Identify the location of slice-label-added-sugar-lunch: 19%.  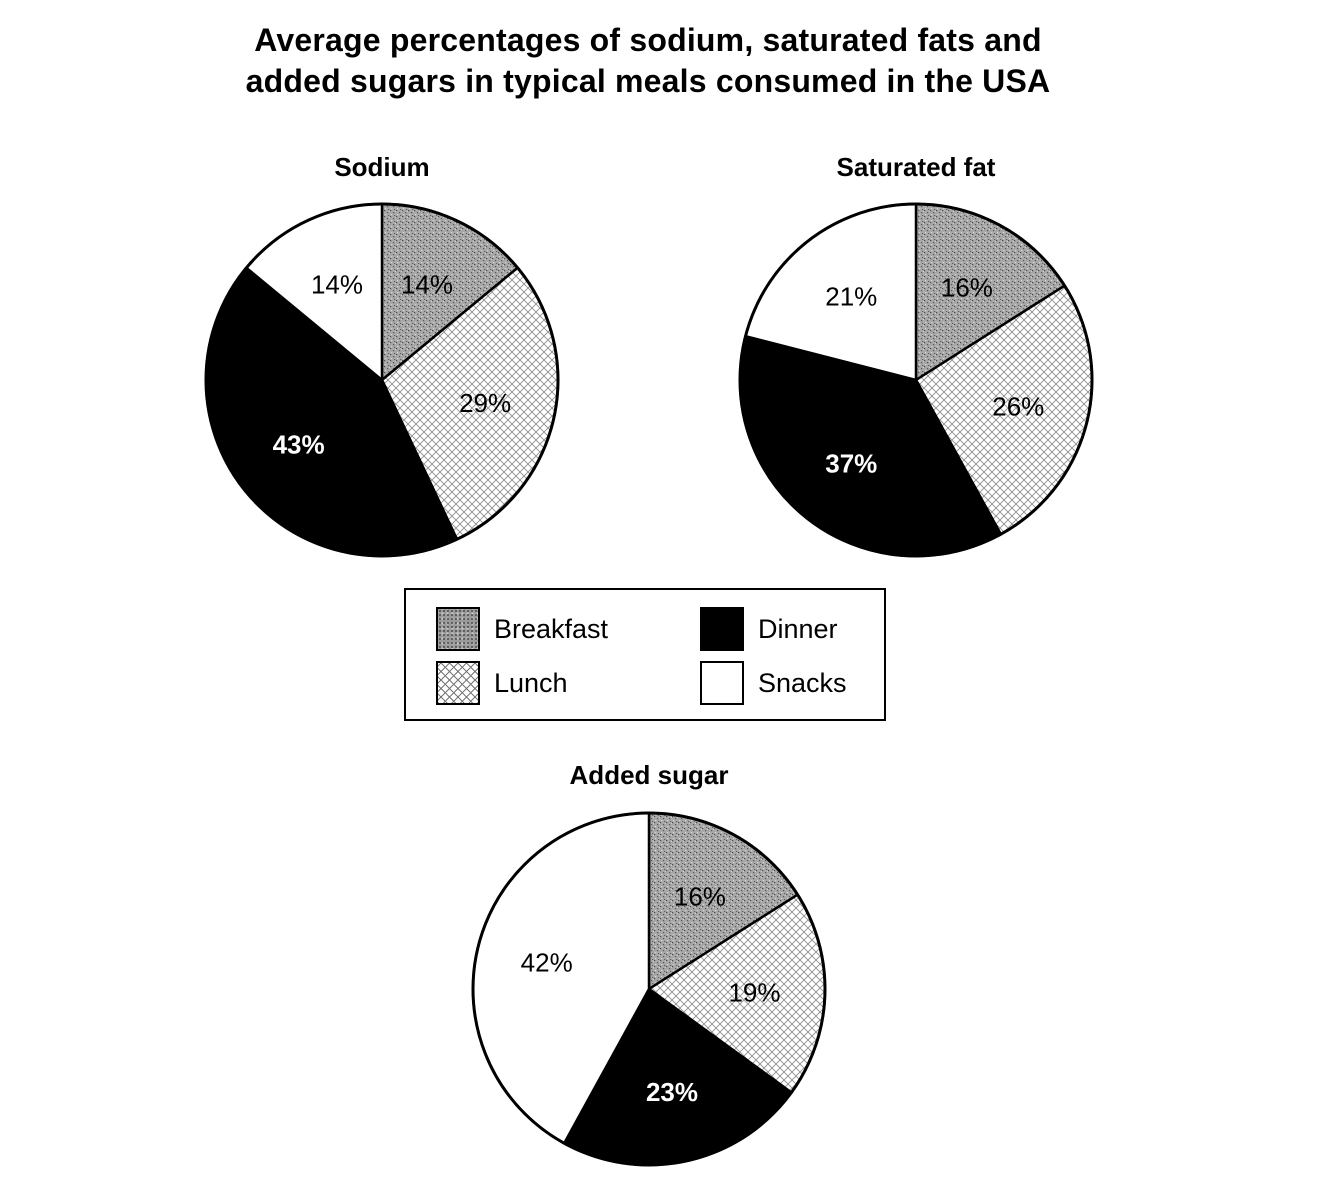
(754, 992).